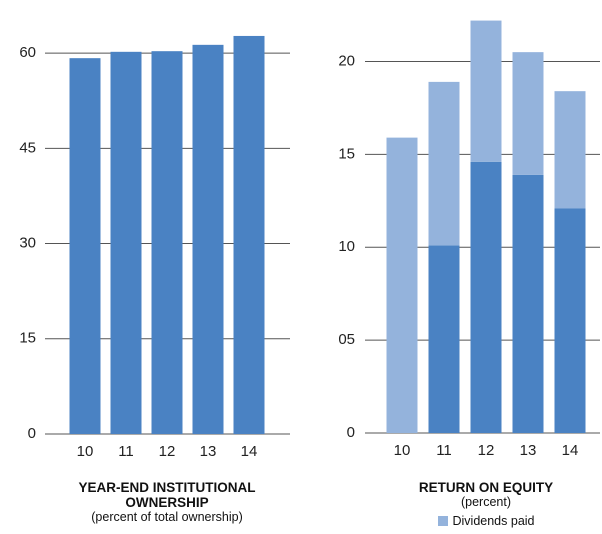  I want to click on chart-title: YEAR-END INSTITUTIONAL OWNERSHIP, so click(167, 495).